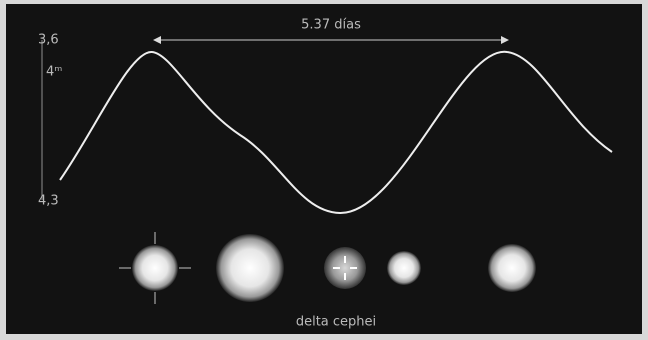 The width and height of the screenshot is (648, 340). Describe the element at coordinates (54, 72) in the screenshot. I see `scale-mid: 4ᵐ` at that location.